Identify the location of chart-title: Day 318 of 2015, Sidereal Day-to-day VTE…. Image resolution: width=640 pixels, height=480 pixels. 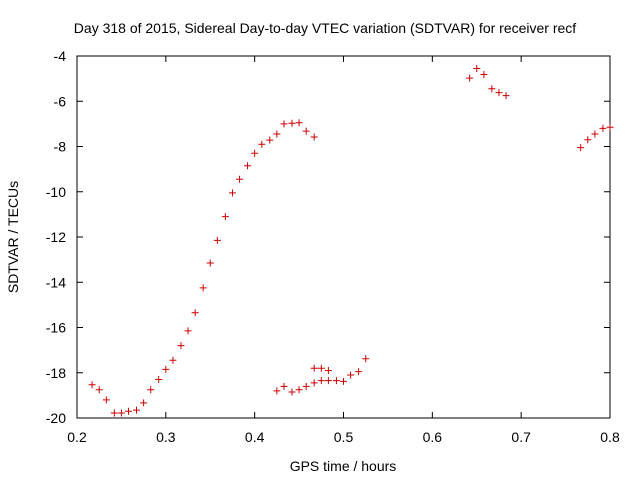
(325, 28).